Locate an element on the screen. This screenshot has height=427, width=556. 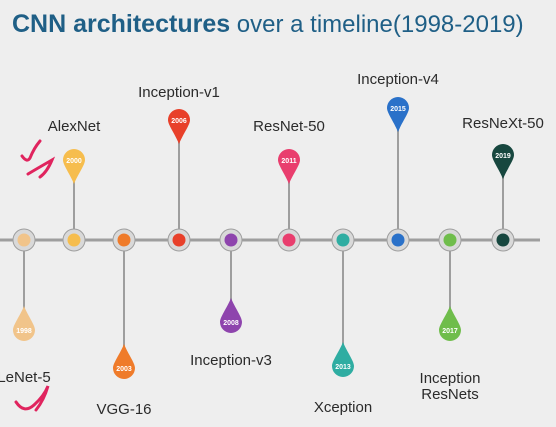
year-label-inception-v4: 2015 is located at coordinates (398, 109).